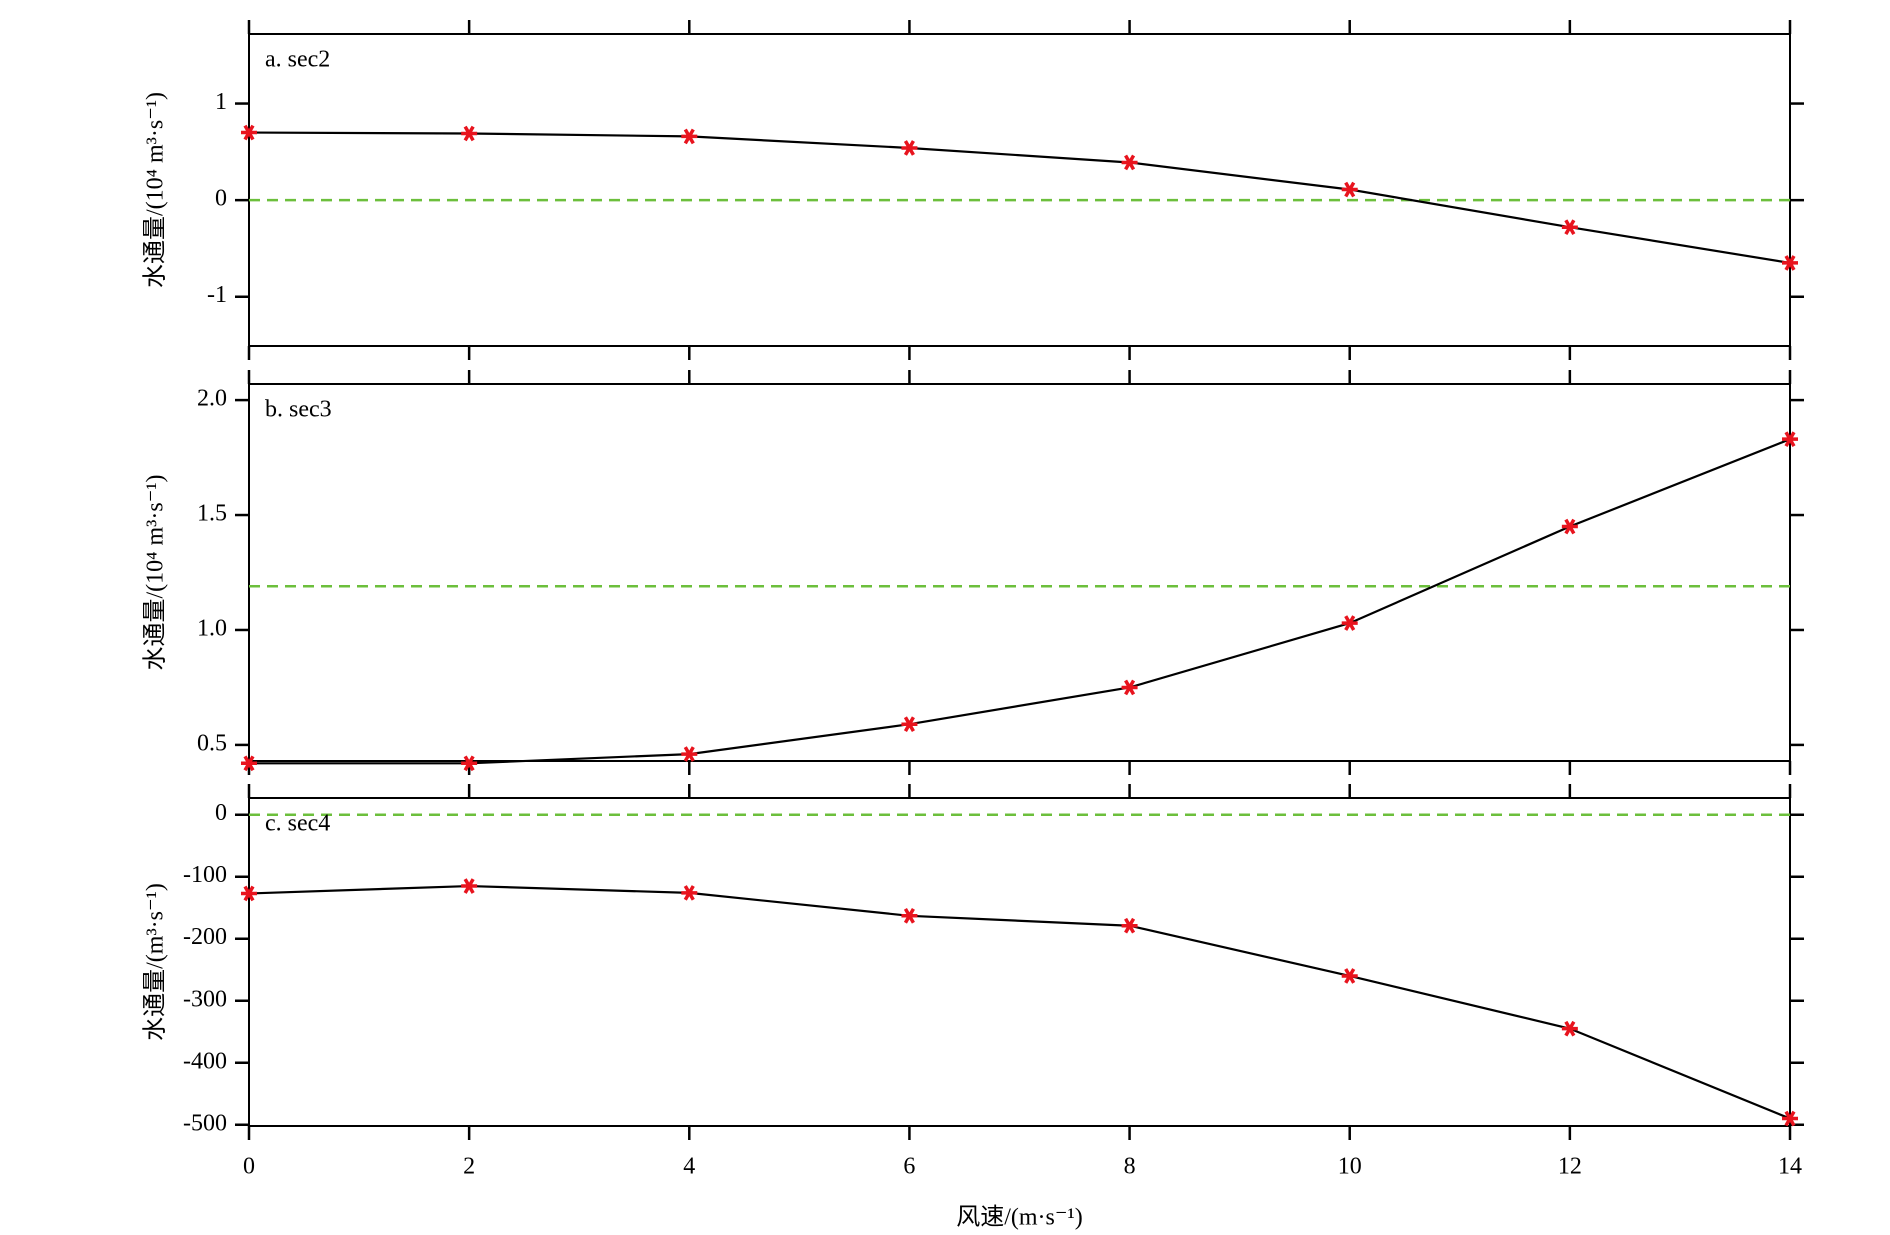 The image size is (1890, 1235). What do you see at coordinates (298, 410) in the screenshot?
I see `panel-label: b. sec3` at bounding box center [298, 410].